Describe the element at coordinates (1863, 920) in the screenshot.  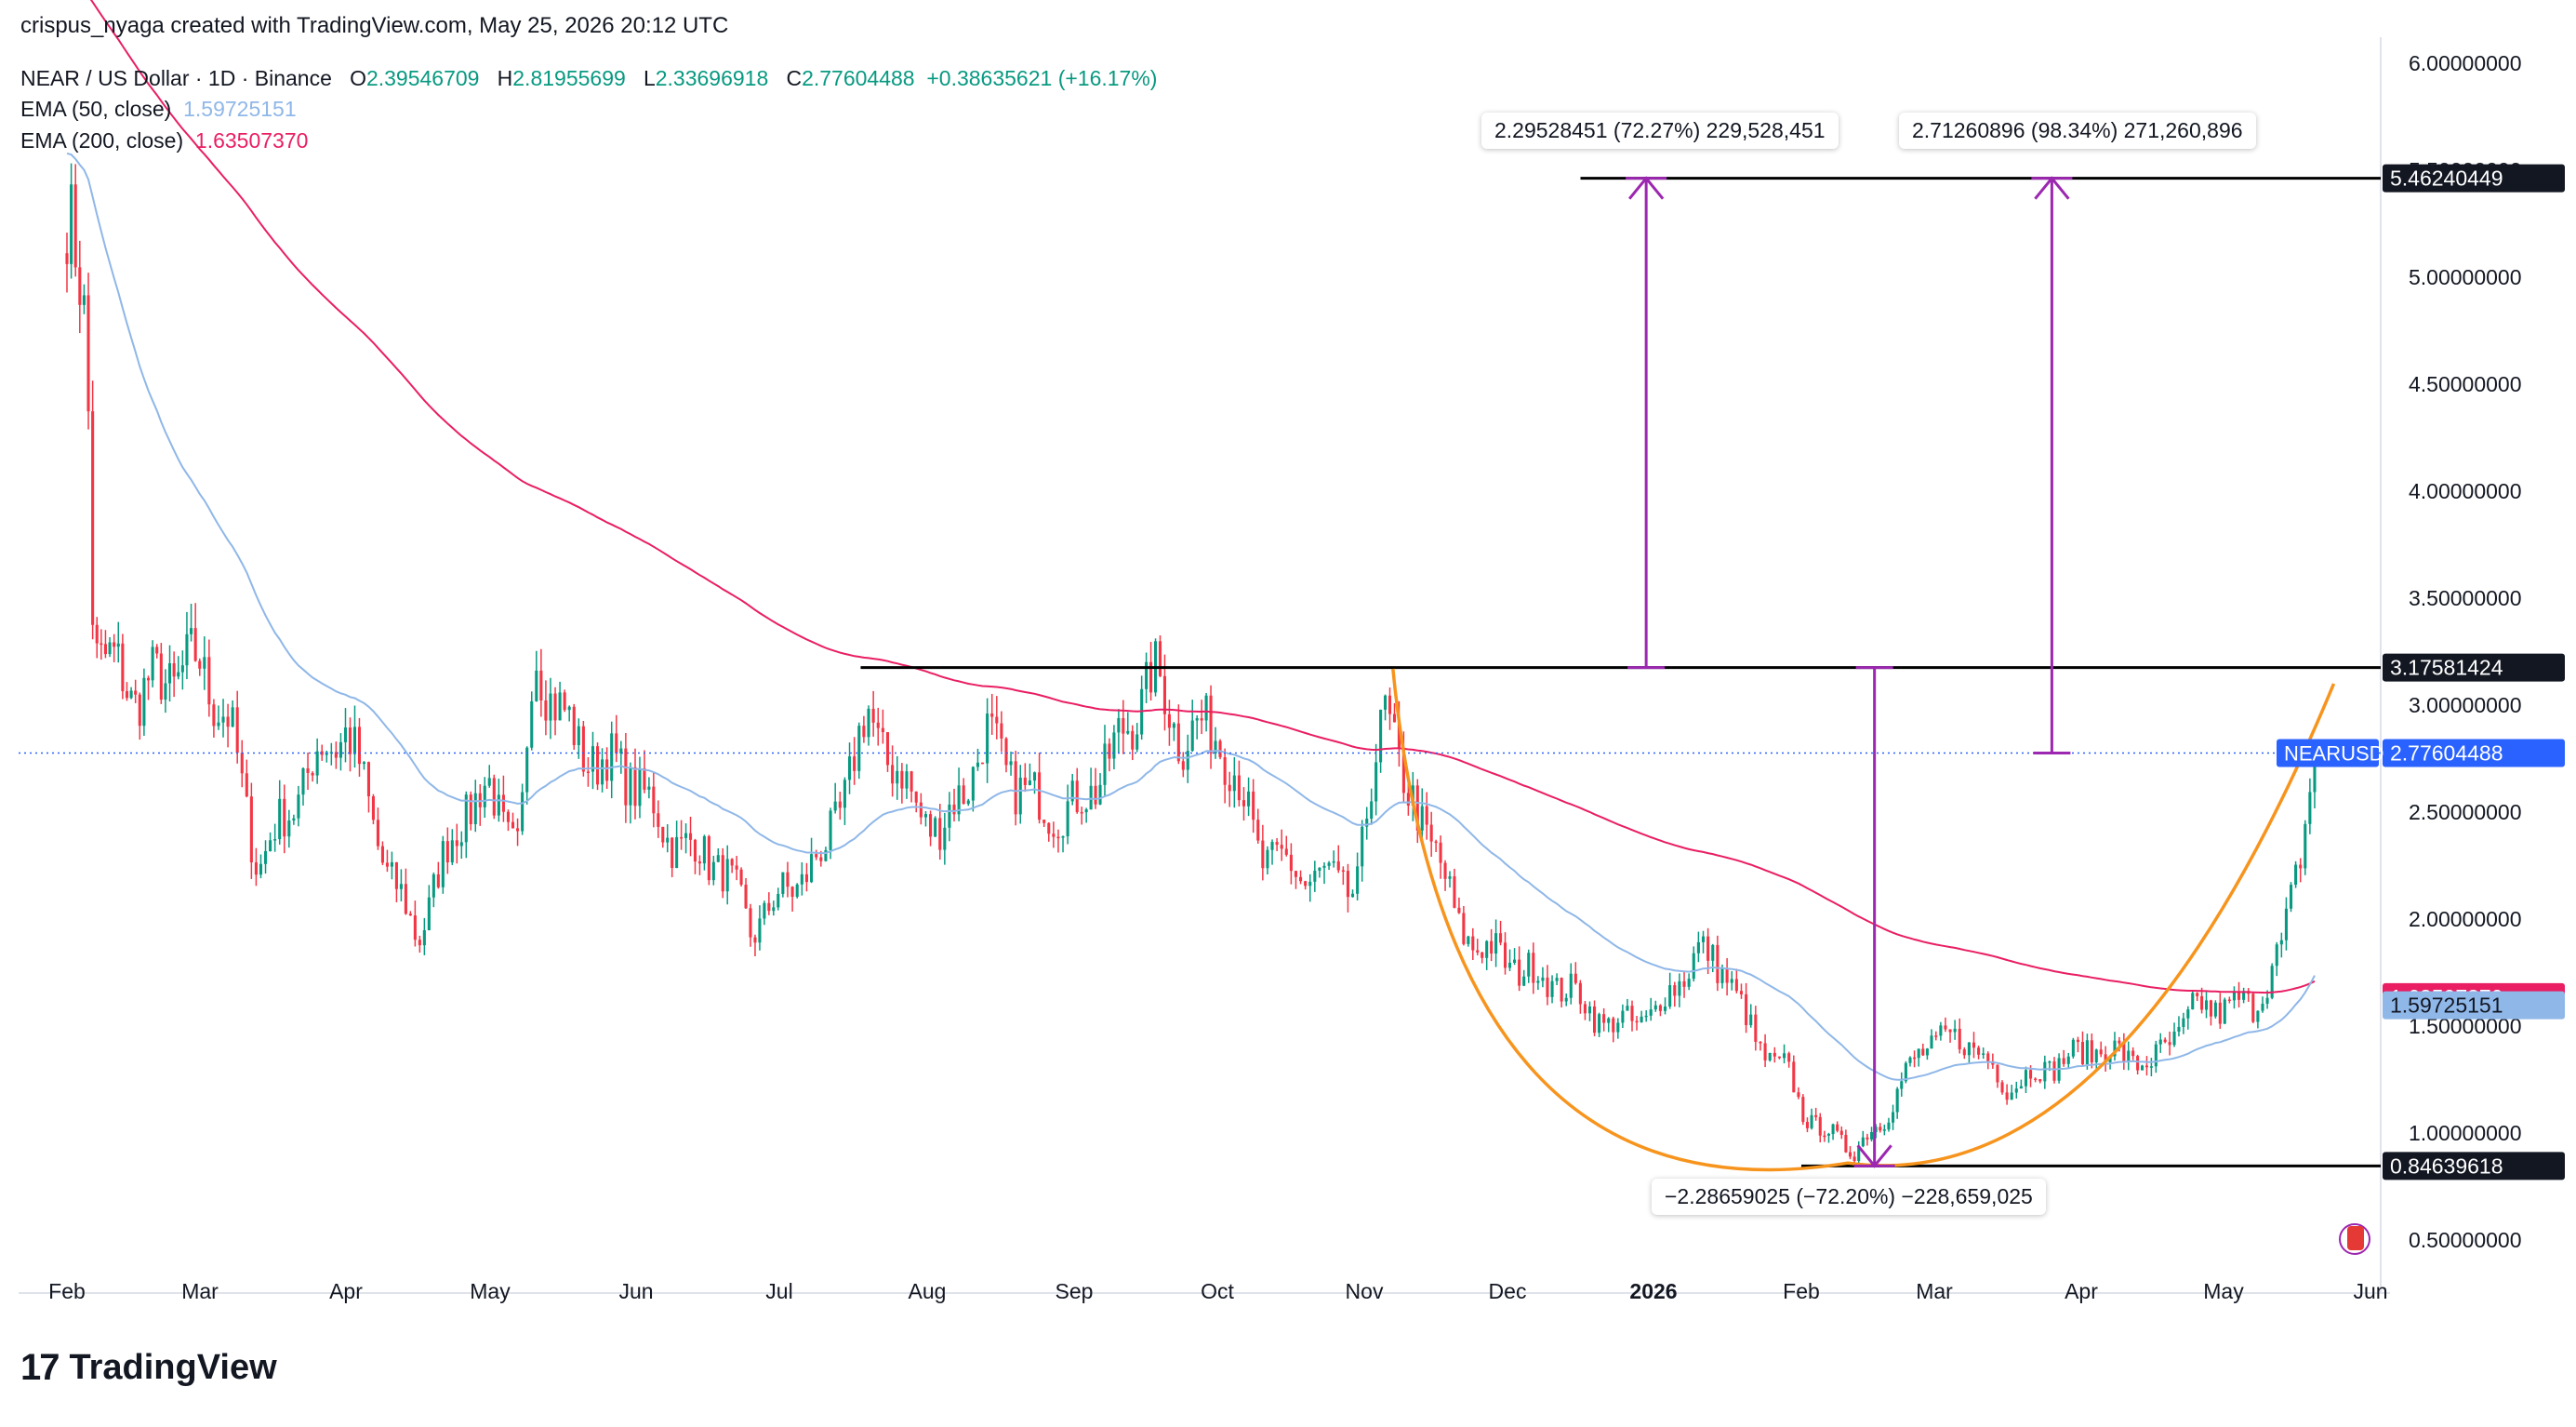
I see `cup-curve` at that location.